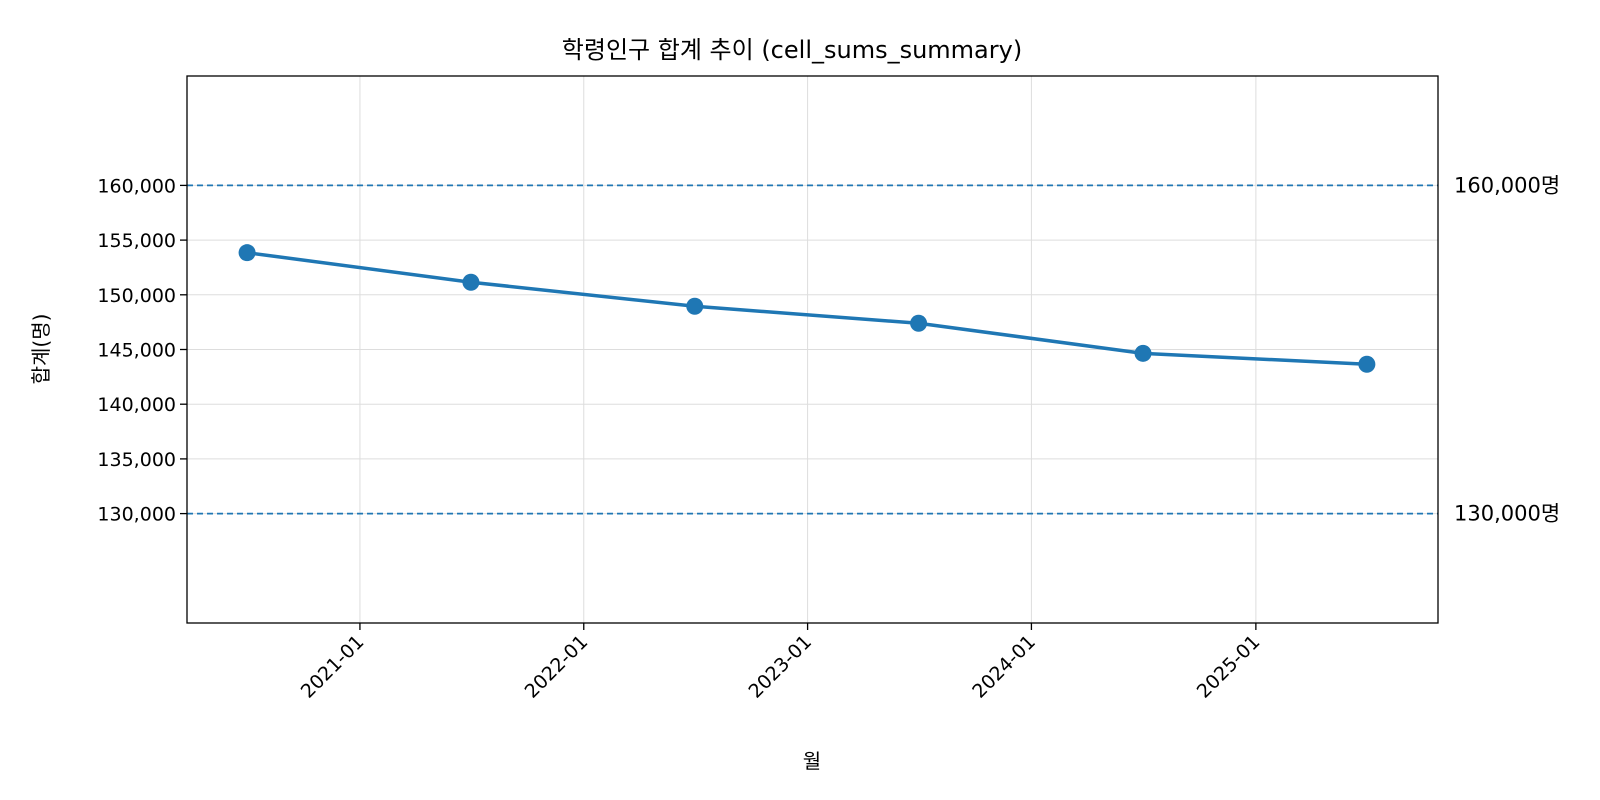 Image resolution: width=1600 pixels, height=800 pixels. Describe the element at coordinates (1507, 185) in the screenshot. I see `reference-label-0: 160,000명` at that location.